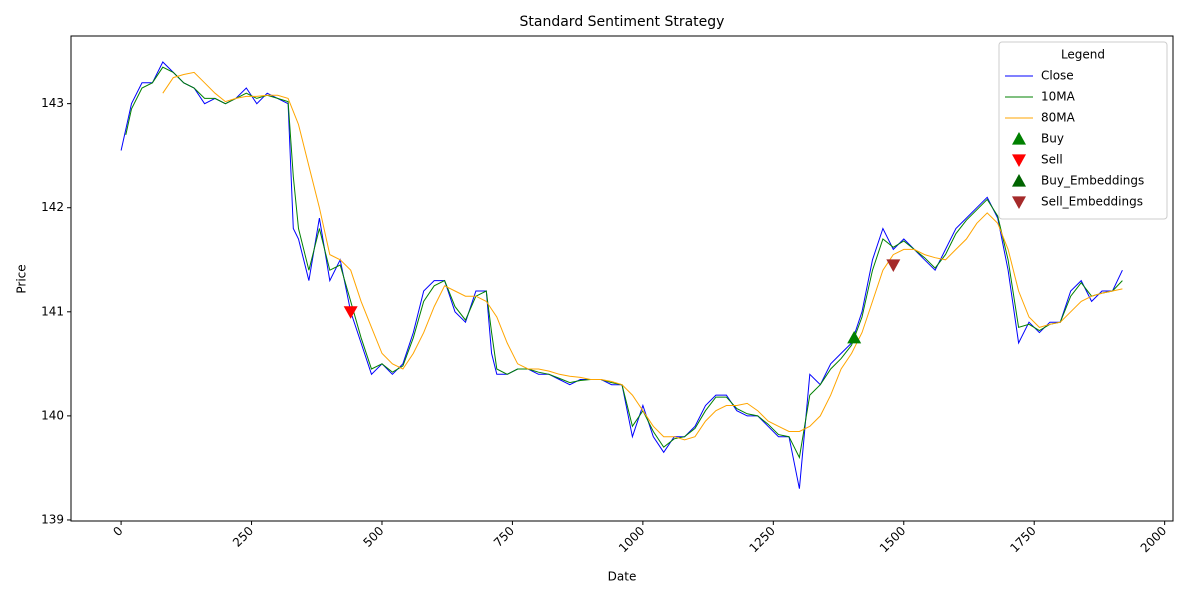 This screenshot has width=1200, height=604. What do you see at coordinates (1052, 139) in the screenshot?
I see `legend-label: Buy` at bounding box center [1052, 139].